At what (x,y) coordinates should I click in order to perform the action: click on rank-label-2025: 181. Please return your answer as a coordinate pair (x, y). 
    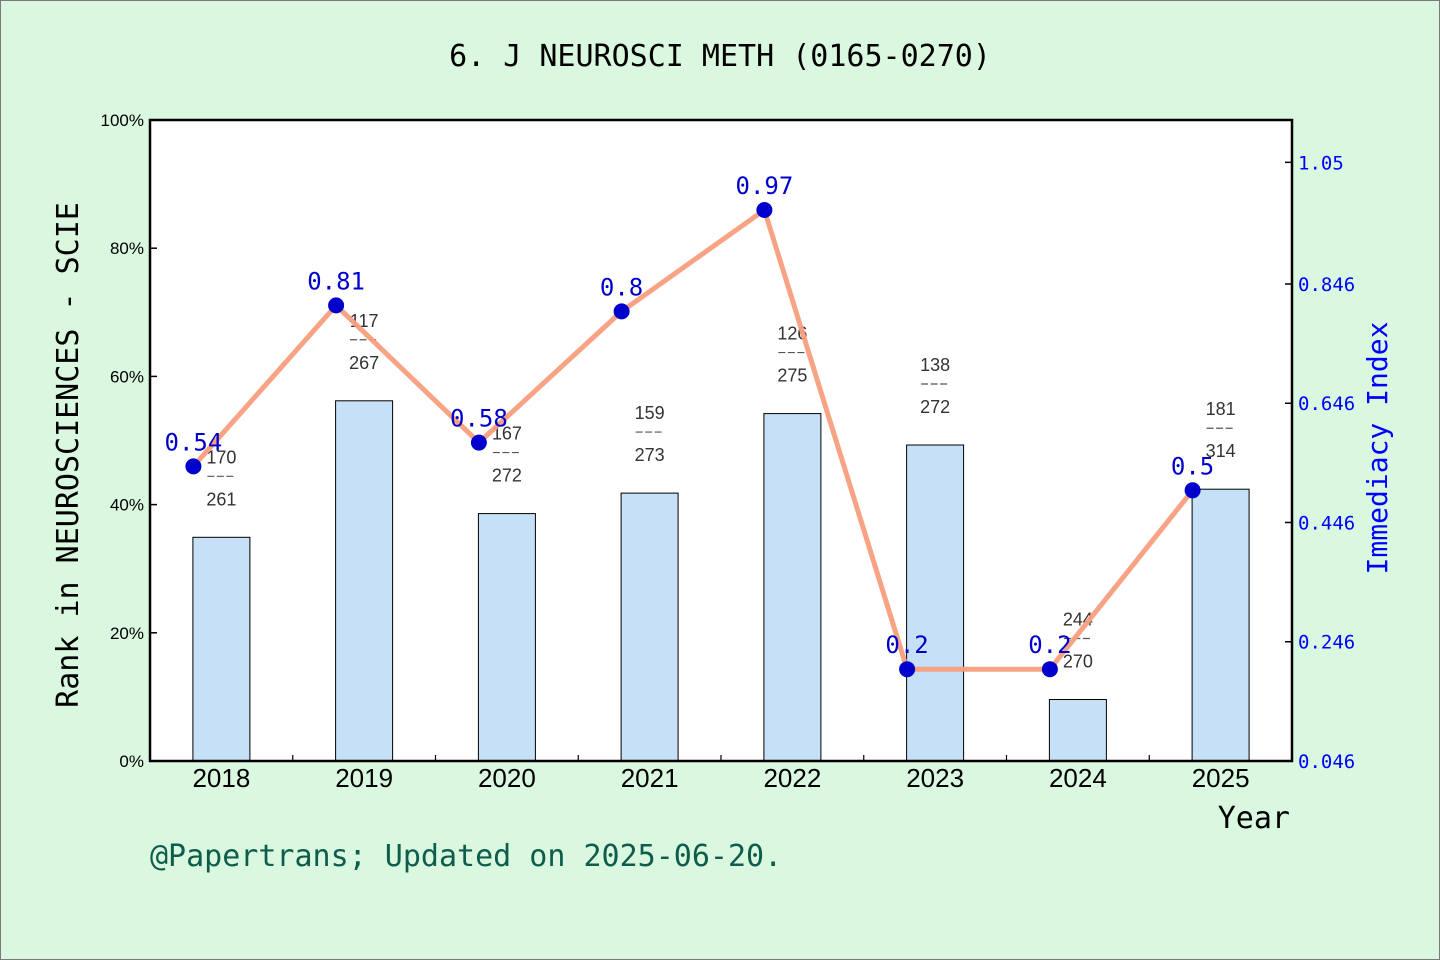
    Looking at the image, I should click on (1221, 409).